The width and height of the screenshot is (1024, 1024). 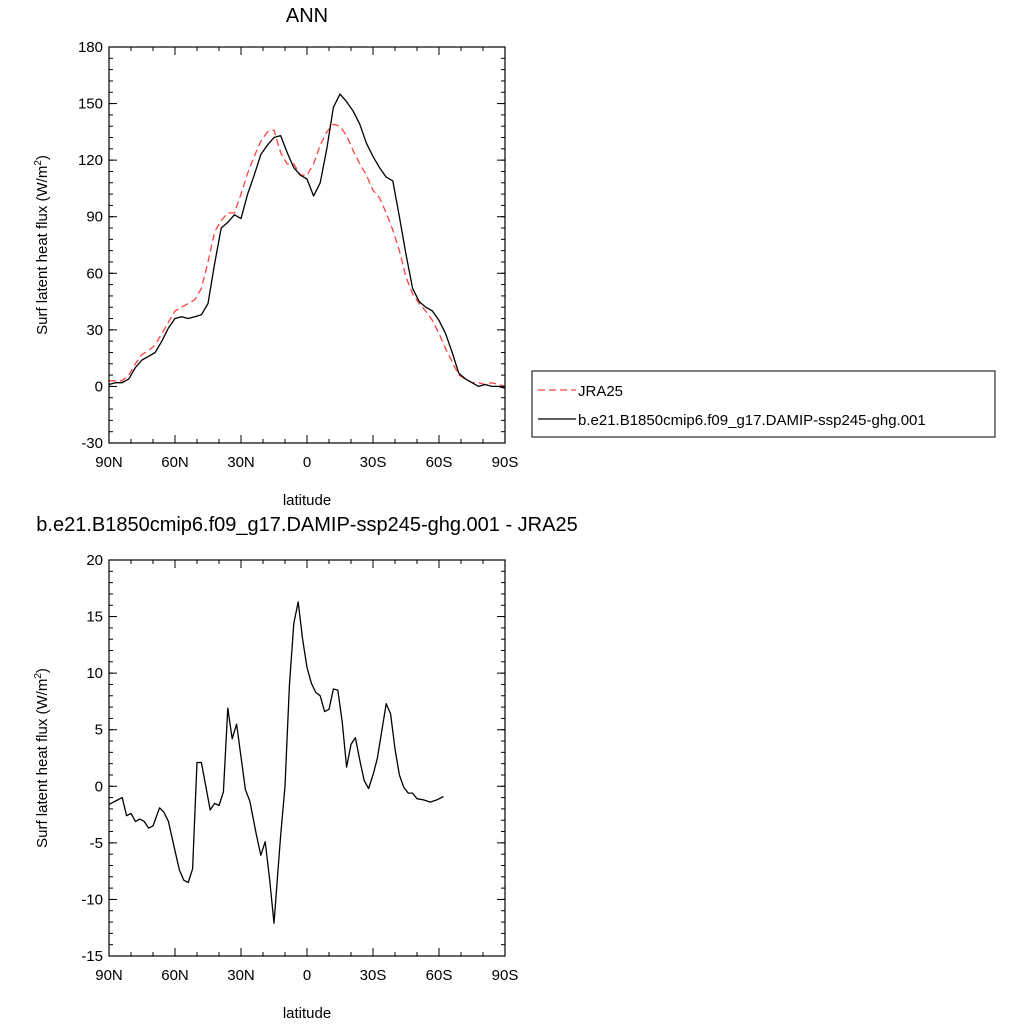 What do you see at coordinates (94, 330) in the screenshot?
I see `top-y-tick-label: 30` at bounding box center [94, 330].